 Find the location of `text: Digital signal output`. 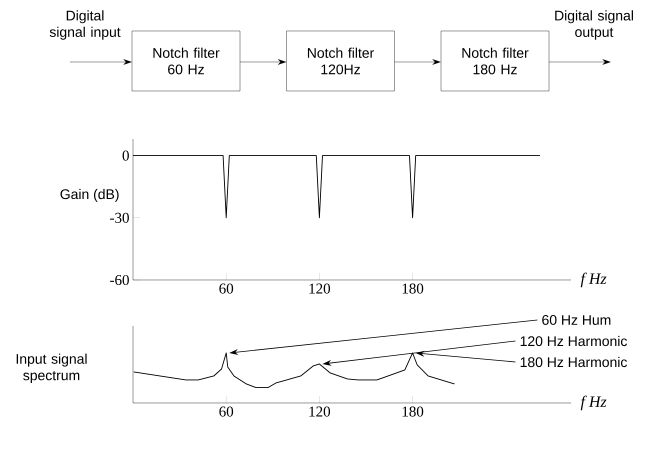

text: Digital signal output is located at coordinates (594, 25).